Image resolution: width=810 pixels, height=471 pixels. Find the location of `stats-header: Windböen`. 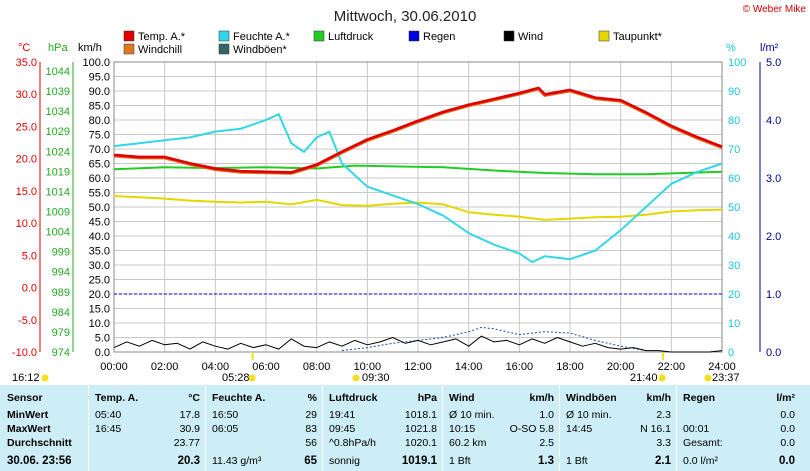

stats-header: Windböen is located at coordinates (591, 398).